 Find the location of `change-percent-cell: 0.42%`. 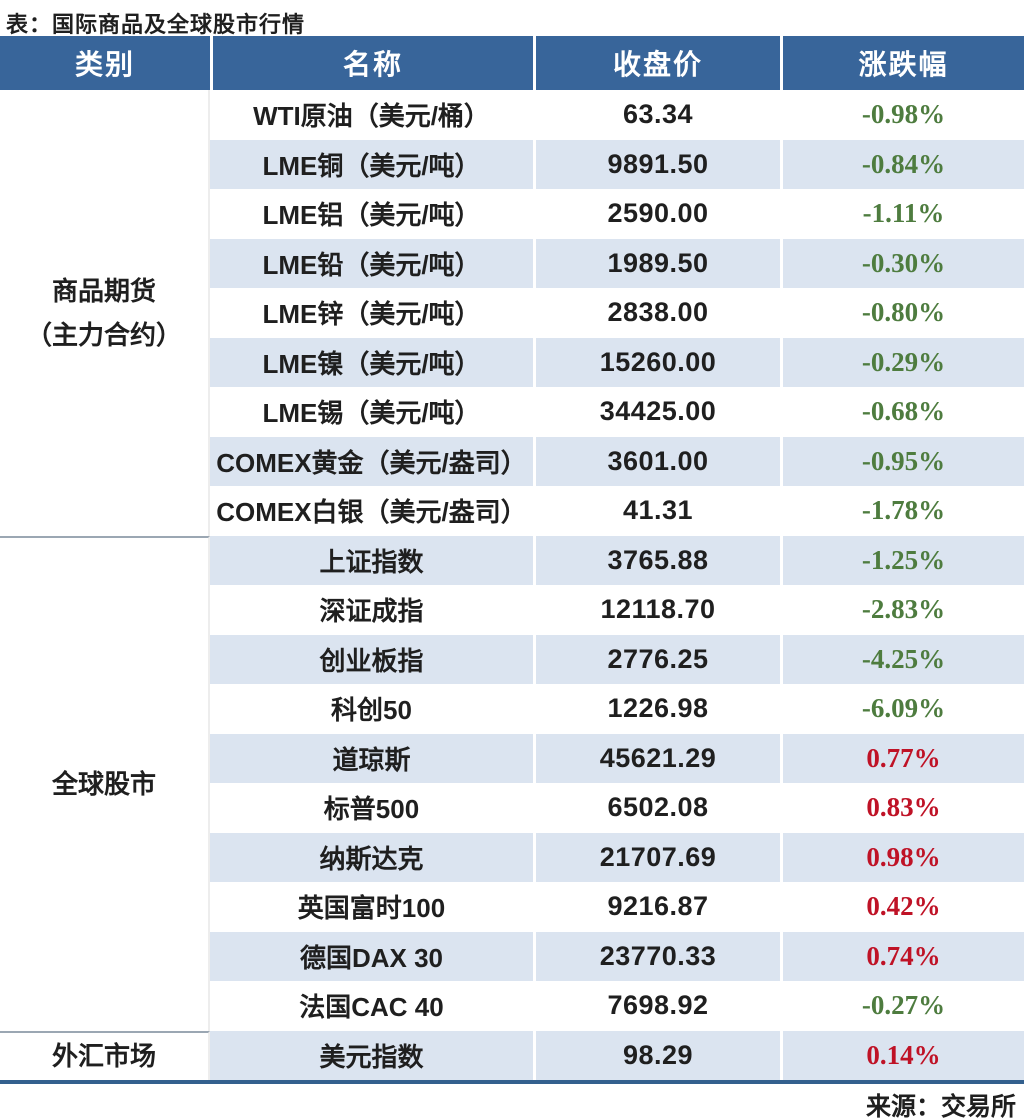

change-percent-cell: 0.42% is located at coordinates (902, 907).